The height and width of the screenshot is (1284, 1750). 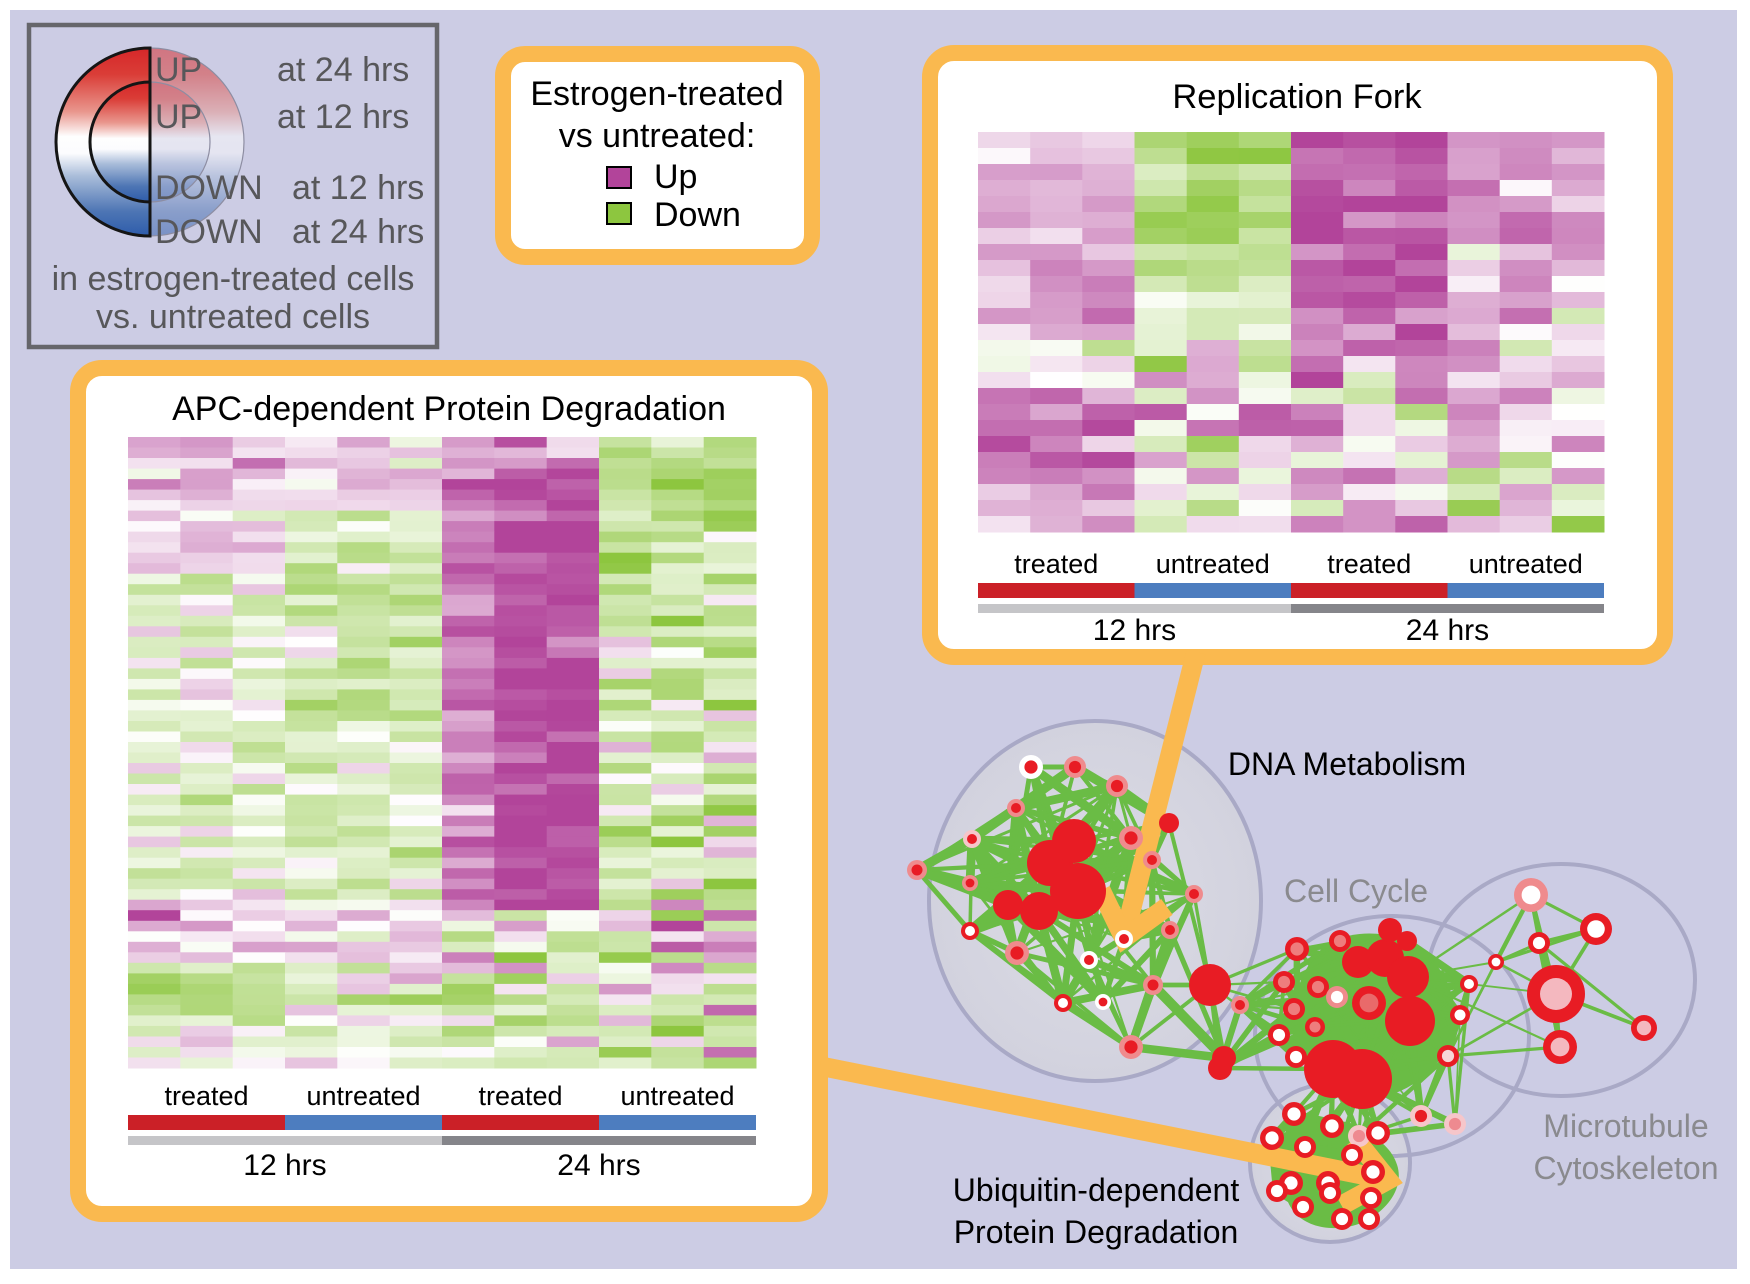 What do you see at coordinates (675, 177) in the screenshot?
I see `svg-text: Up` at bounding box center [675, 177].